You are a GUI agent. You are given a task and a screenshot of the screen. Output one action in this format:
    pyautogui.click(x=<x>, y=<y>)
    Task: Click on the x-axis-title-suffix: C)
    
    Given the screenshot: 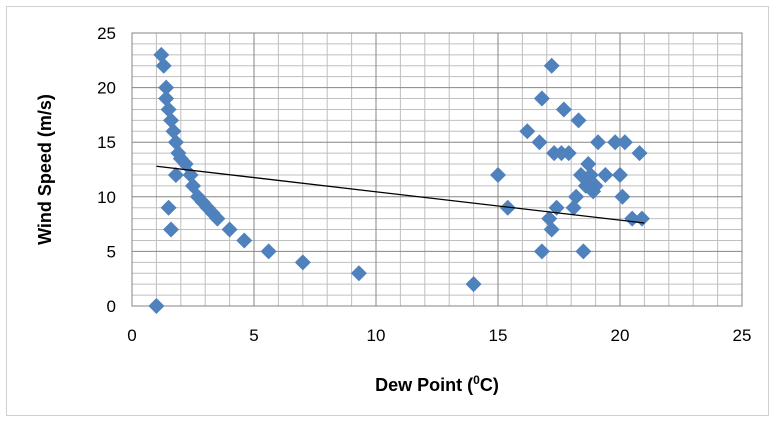 What is the action you would take?
    pyautogui.click(x=489, y=385)
    